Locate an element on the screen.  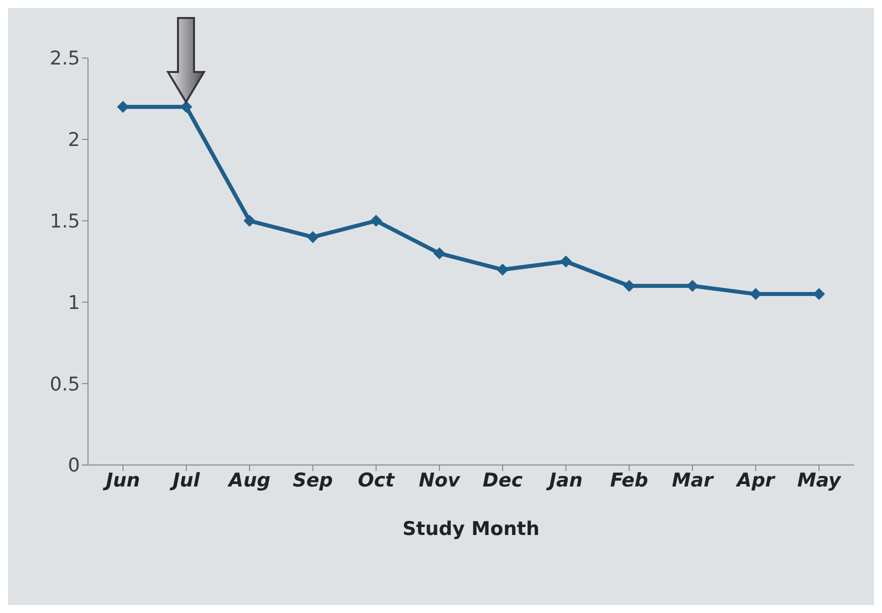
x-tick-label: May is located at coordinates (819, 480).